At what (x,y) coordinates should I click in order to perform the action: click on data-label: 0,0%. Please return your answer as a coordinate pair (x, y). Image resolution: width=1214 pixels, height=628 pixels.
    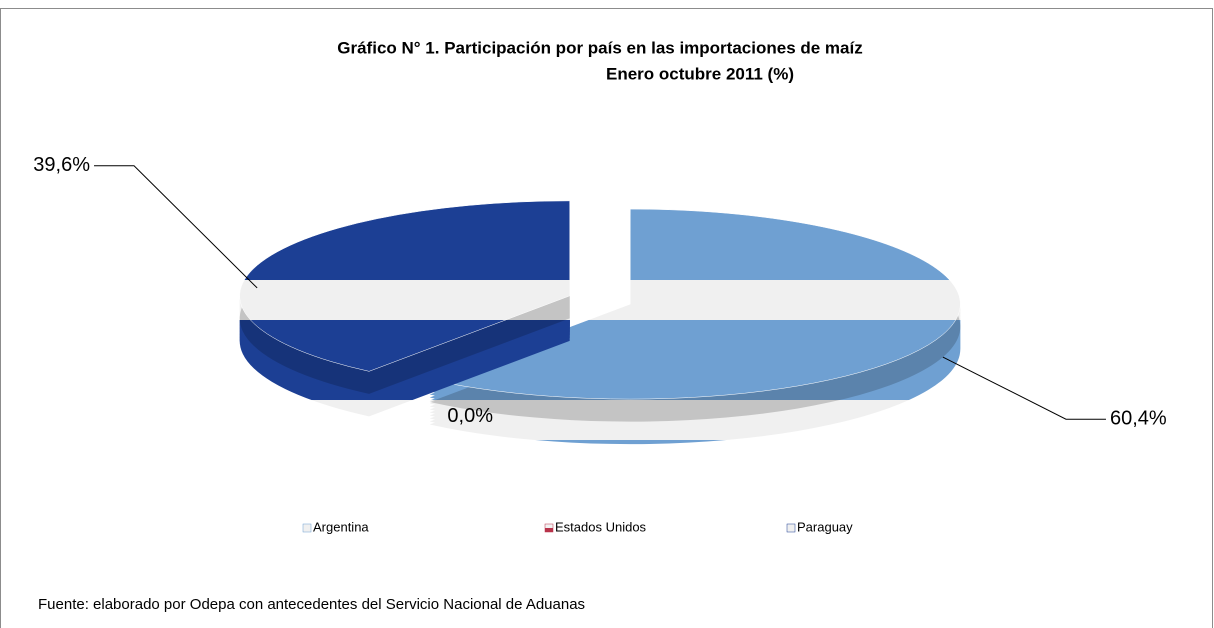
    Looking at the image, I should click on (470, 416).